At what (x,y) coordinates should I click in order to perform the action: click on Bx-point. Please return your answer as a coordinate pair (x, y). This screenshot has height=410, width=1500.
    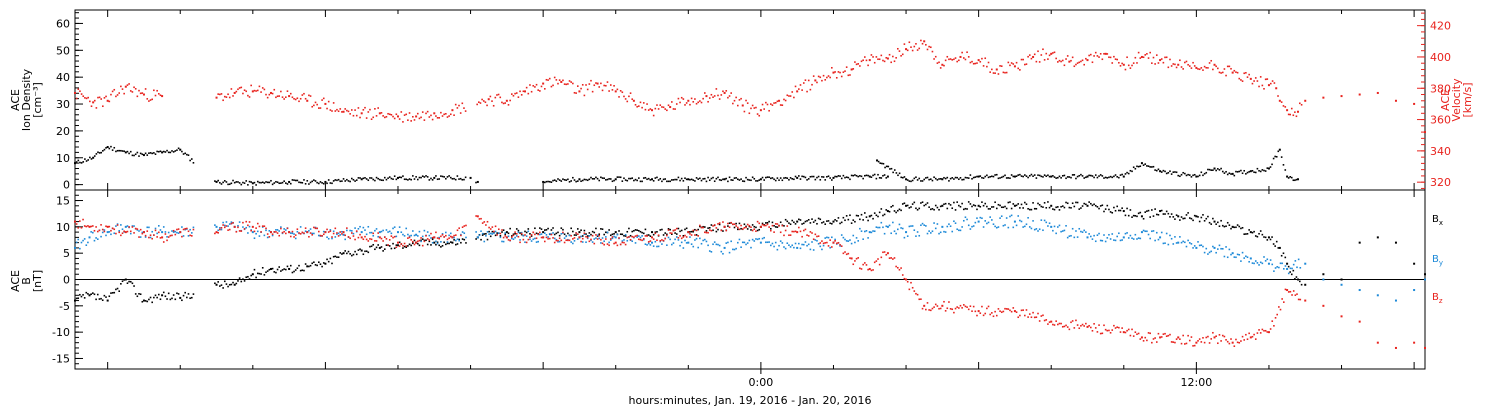
    Looking at the image, I should click on (1323, 274).